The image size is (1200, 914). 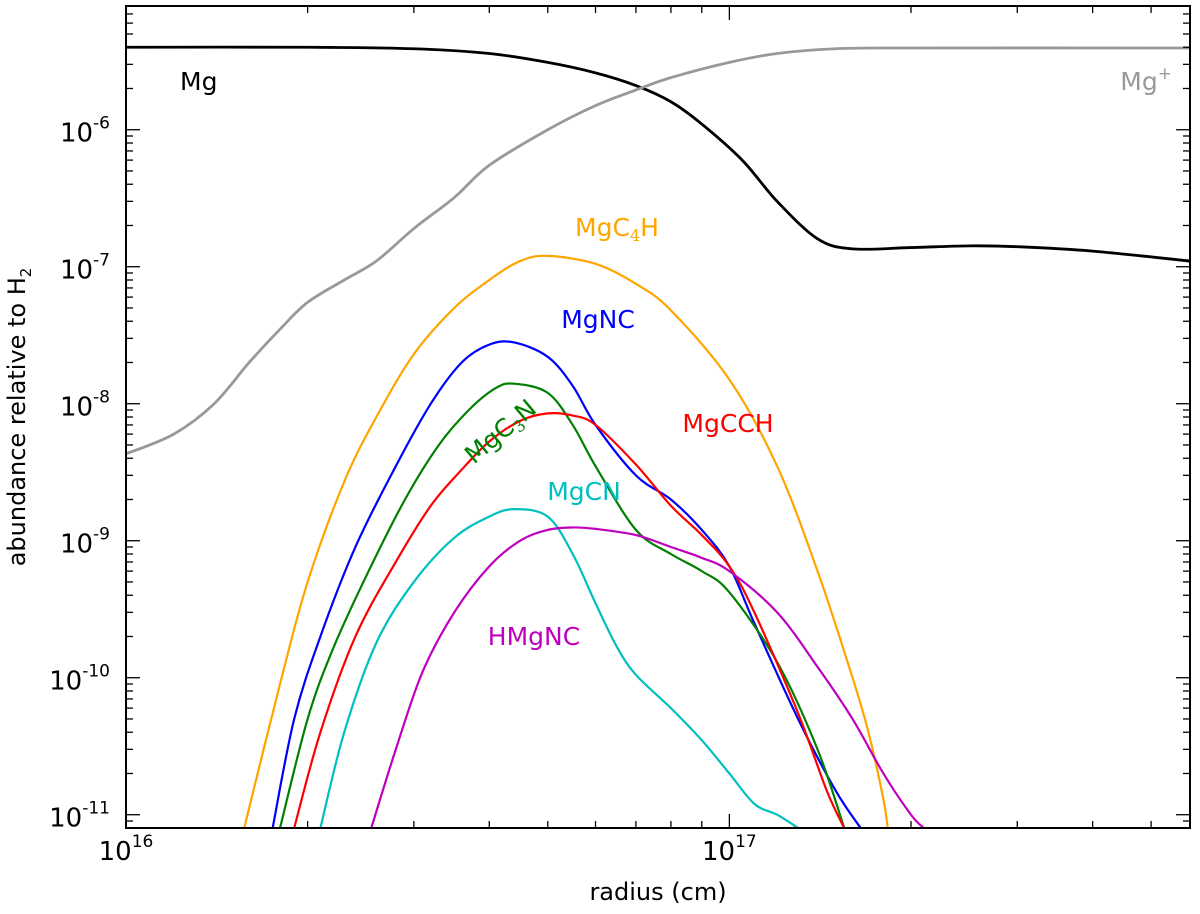 I want to click on x-tick-label: 1016, so click(x=126, y=849).